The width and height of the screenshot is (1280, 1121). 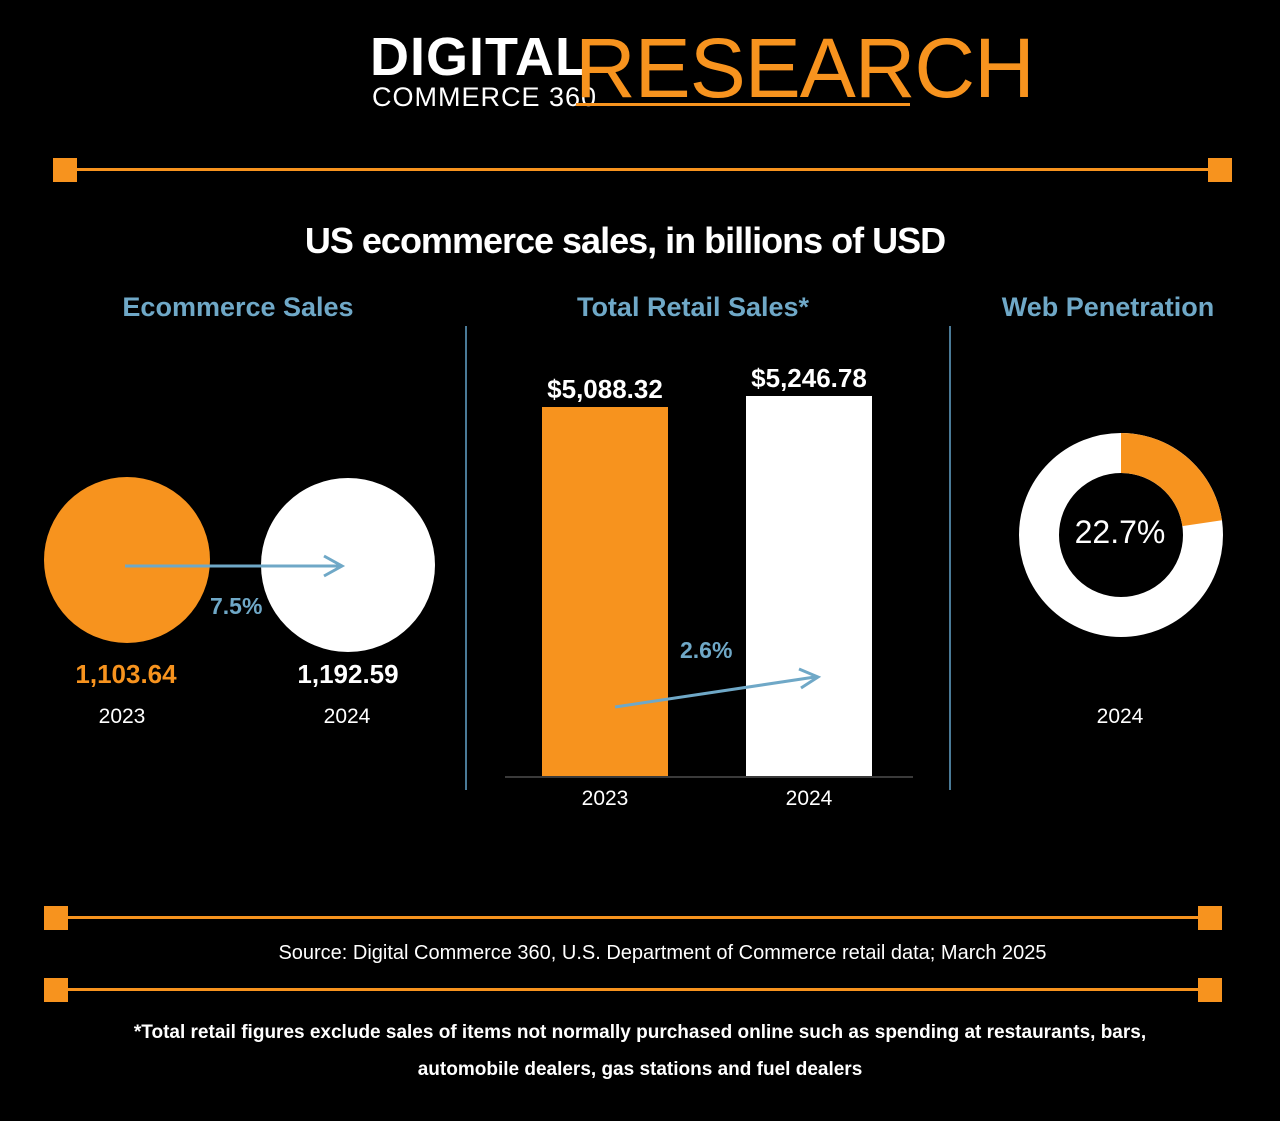 I want to click on section-title-ecommerce: Ecommerce Sales, so click(x=238, y=307).